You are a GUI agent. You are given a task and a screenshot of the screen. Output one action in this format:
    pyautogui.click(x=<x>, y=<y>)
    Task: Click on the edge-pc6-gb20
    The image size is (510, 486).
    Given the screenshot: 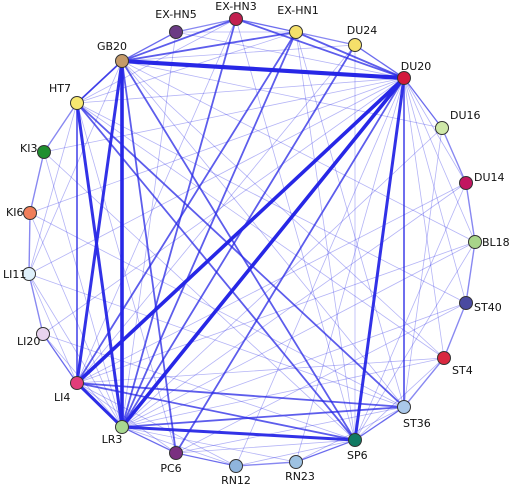 What is the action you would take?
    pyautogui.click(x=149, y=257)
    